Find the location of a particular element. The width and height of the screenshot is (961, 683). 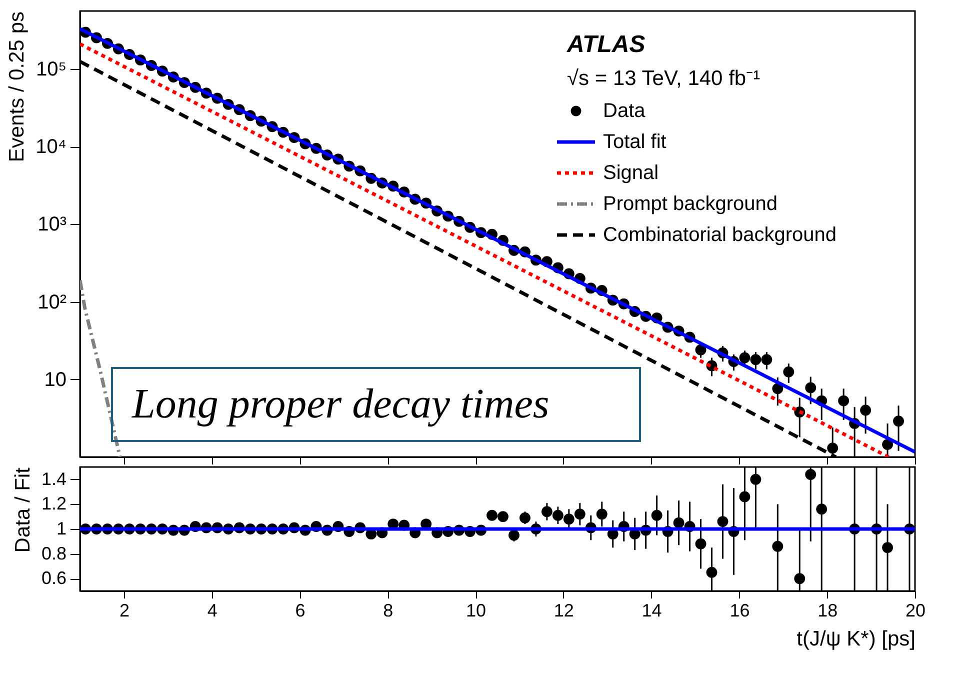

y-tick-label: 10⁴ is located at coordinates (51, 147).